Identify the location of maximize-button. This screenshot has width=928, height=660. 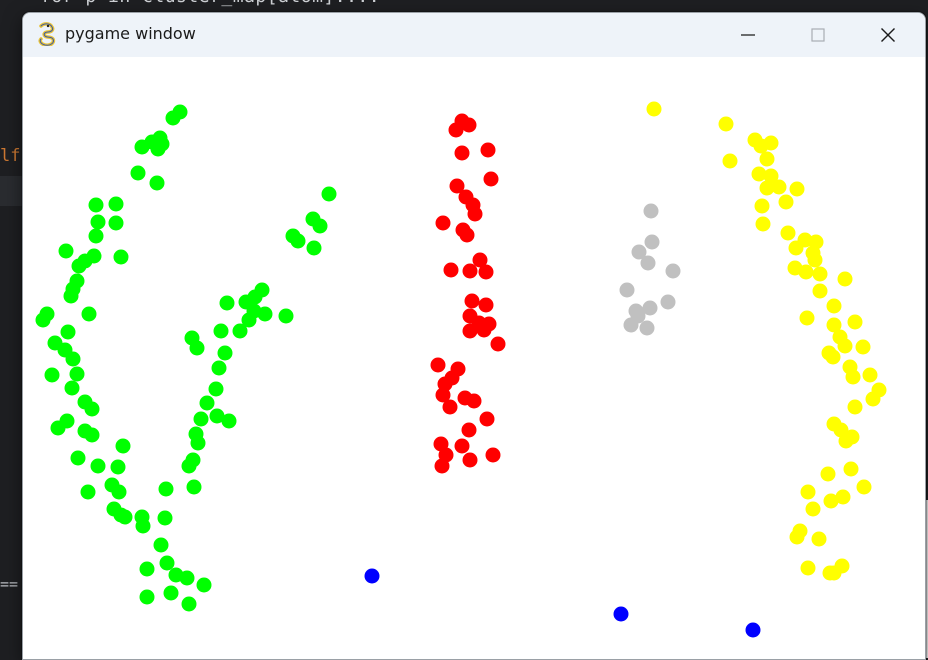
(818, 35).